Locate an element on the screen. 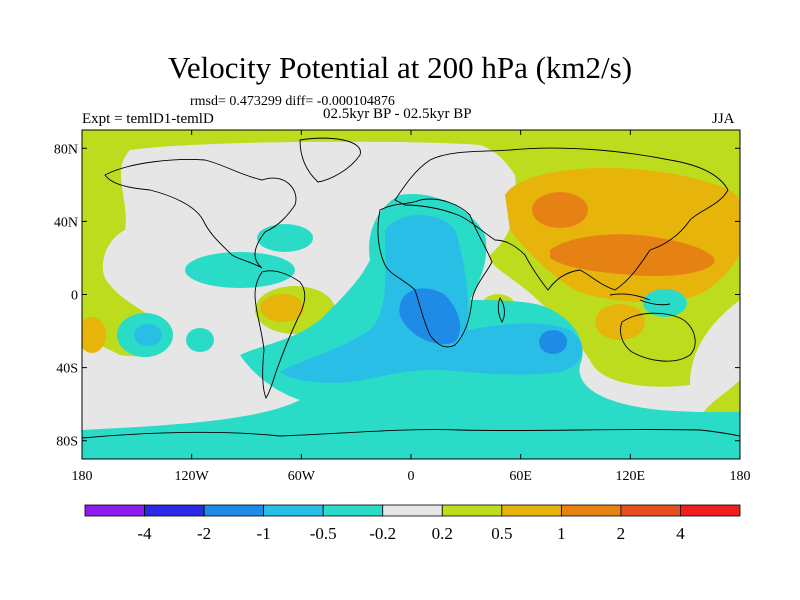 Image resolution: width=800 pixels, height=600 pixels. lon-tick-label: 120E is located at coordinates (631, 476).